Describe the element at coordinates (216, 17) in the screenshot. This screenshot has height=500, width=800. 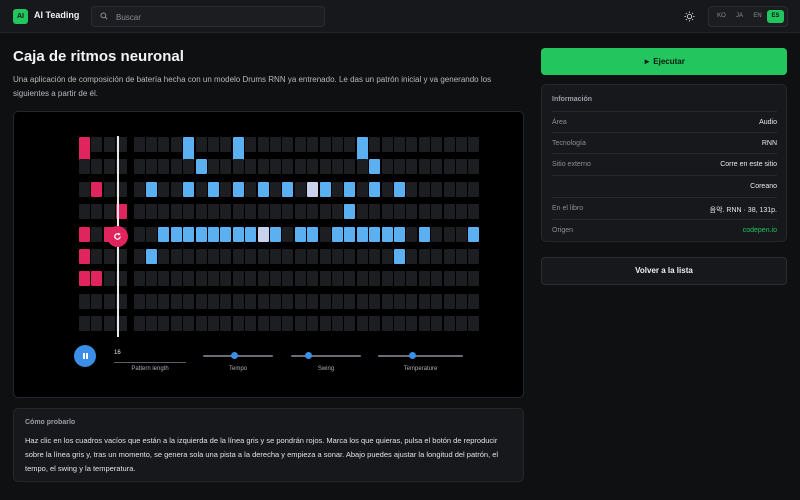
I see `search-input` at that location.